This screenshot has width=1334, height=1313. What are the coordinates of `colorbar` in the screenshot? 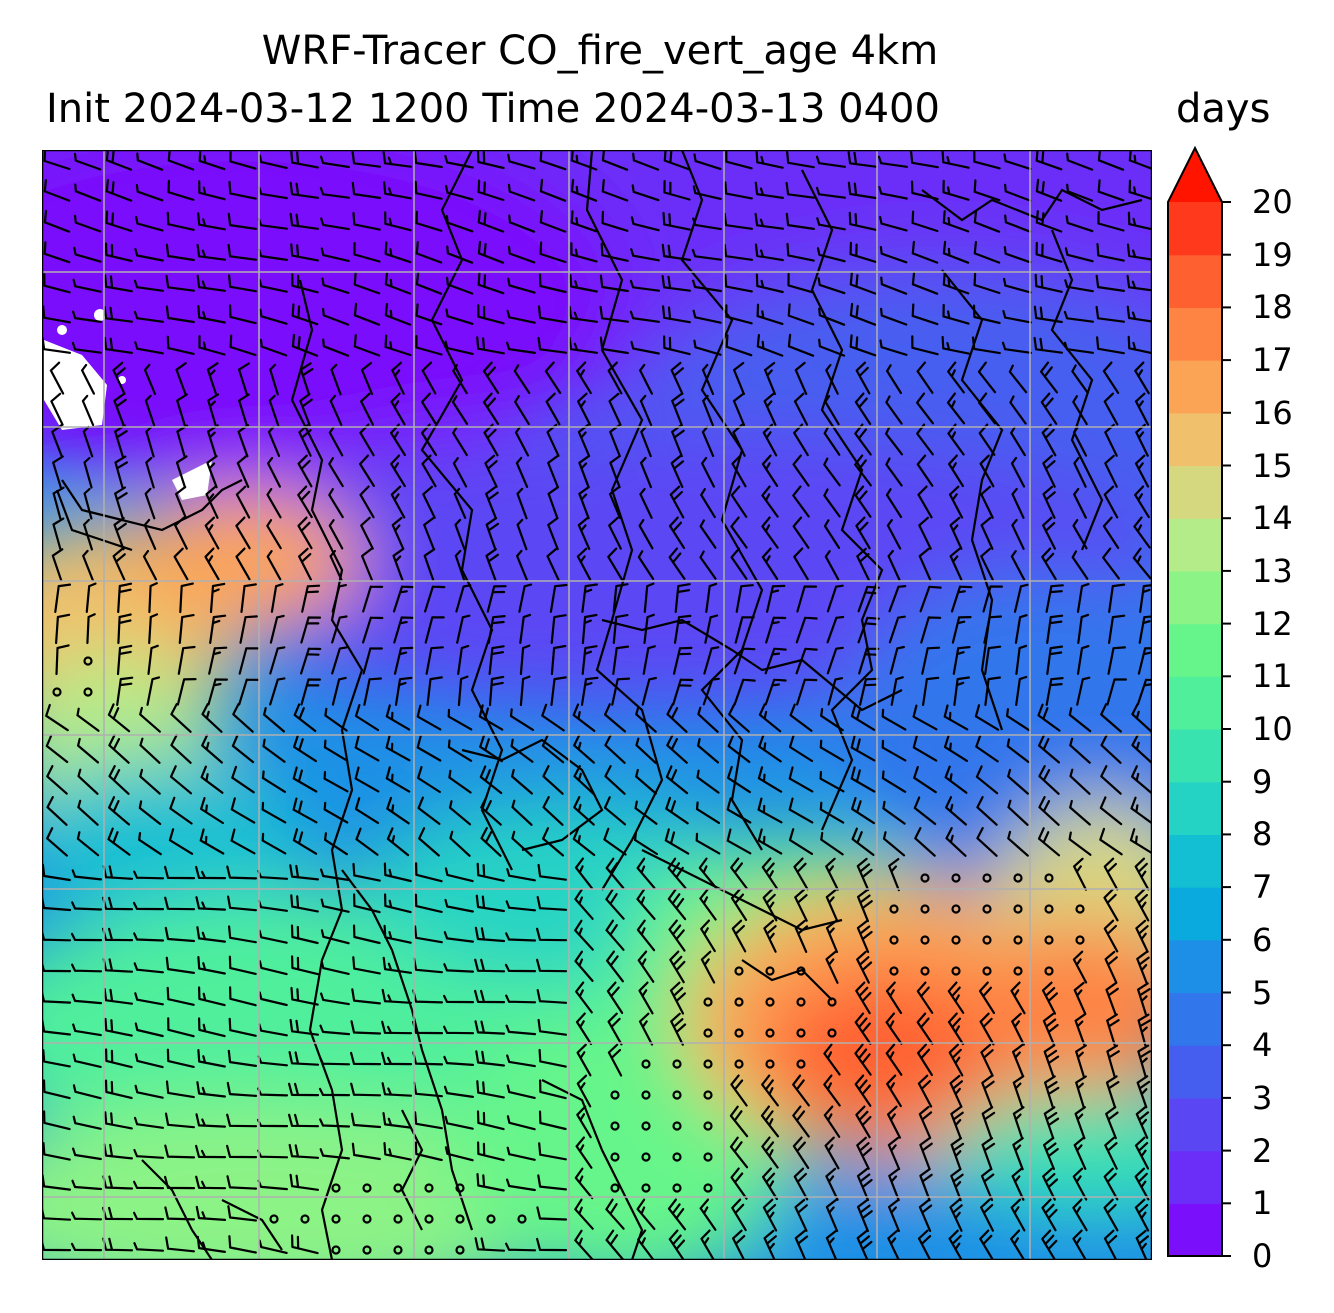 It's located at (1199, 701).